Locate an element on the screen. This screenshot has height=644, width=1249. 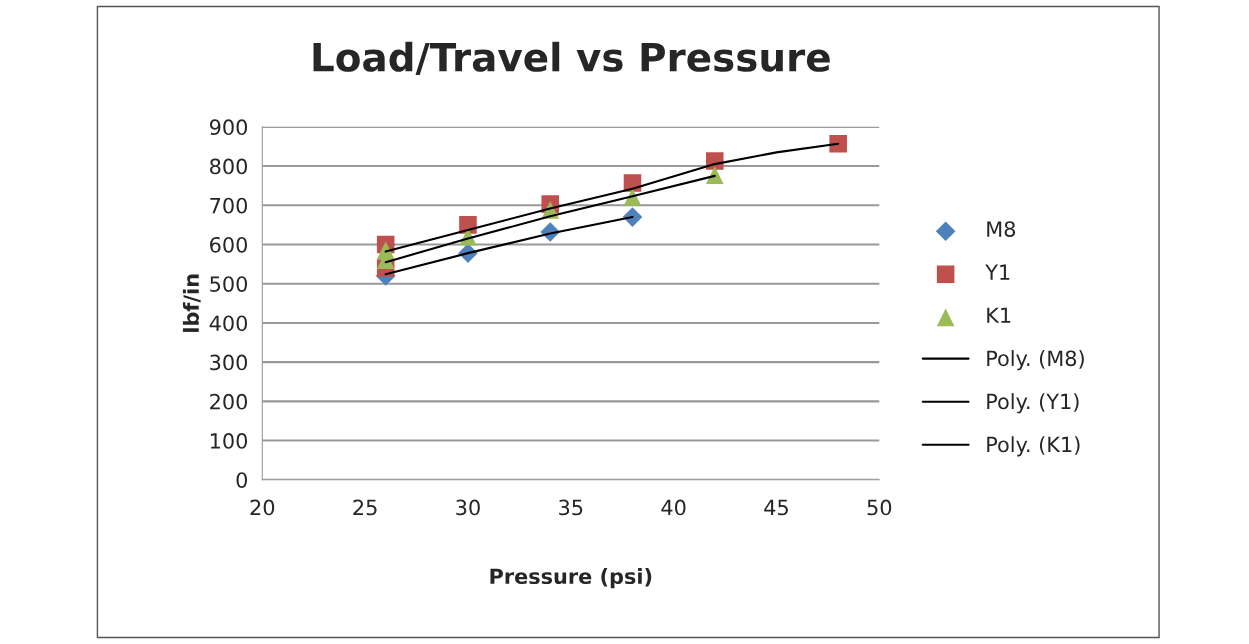
x-axis-title: Pressure (psi) is located at coordinates (571, 578).